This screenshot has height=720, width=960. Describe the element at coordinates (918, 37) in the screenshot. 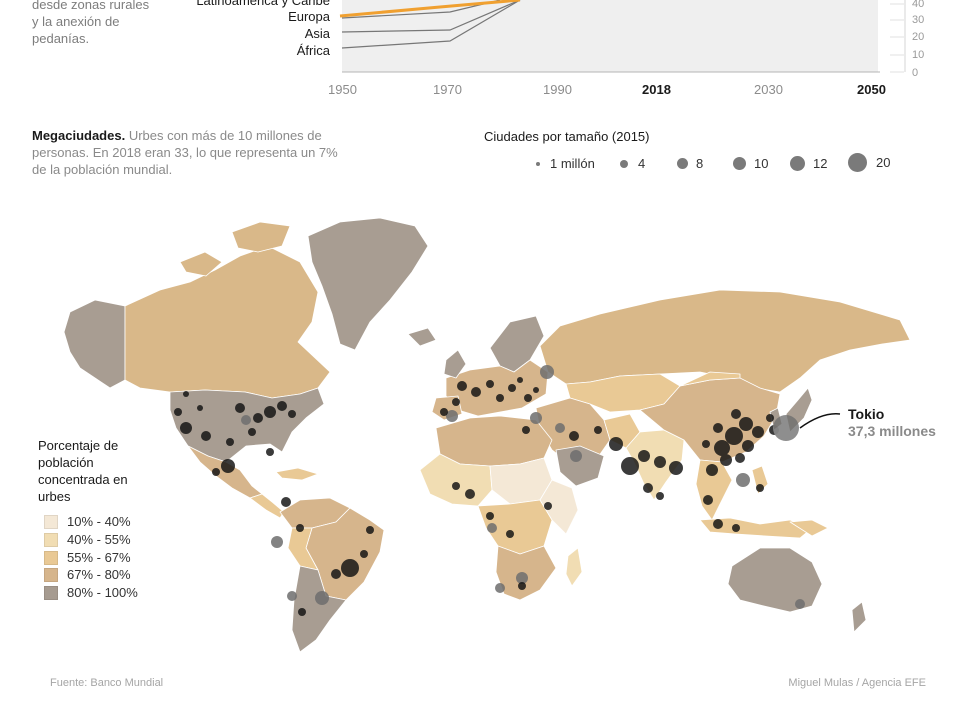

I see `y-tick-20: 20` at that location.